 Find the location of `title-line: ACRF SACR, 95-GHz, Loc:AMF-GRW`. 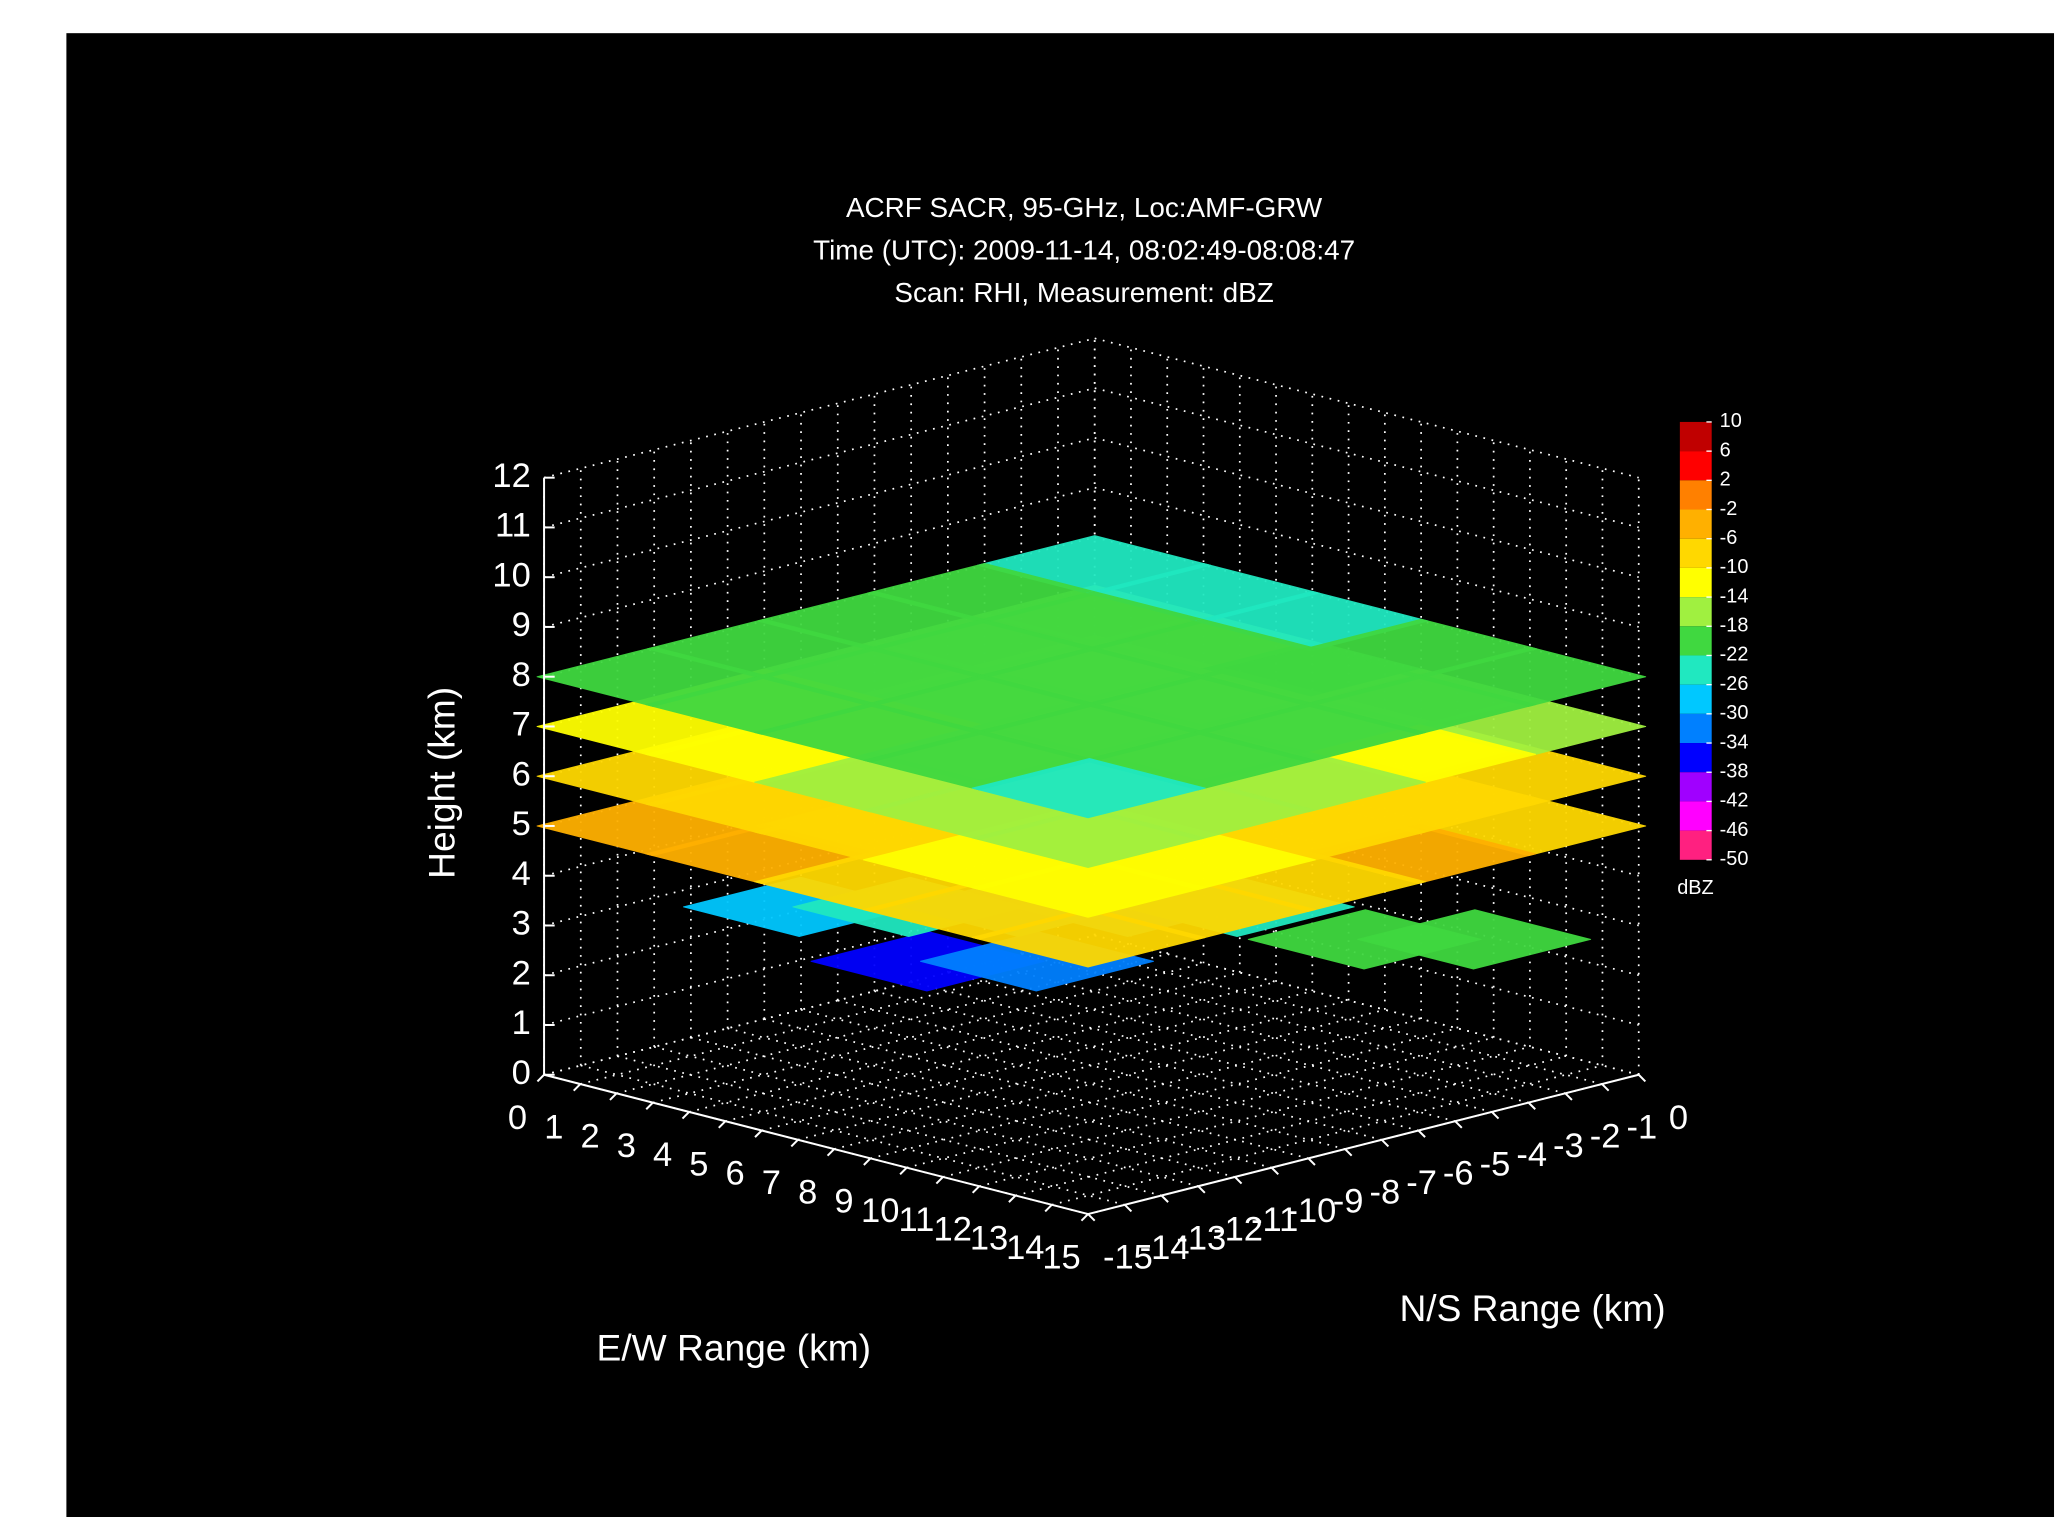

title-line: ACRF SACR, 95-GHz, Loc:AMF-GRW is located at coordinates (1084, 207).